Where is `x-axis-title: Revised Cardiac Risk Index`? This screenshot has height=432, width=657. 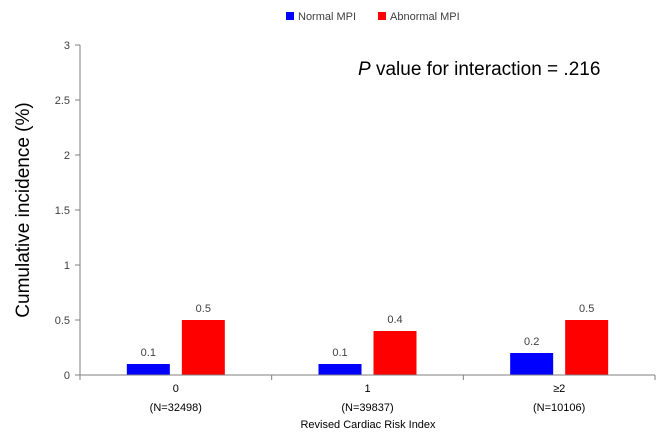
x-axis-title: Revised Cardiac Risk Index is located at coordinates (368, 425).